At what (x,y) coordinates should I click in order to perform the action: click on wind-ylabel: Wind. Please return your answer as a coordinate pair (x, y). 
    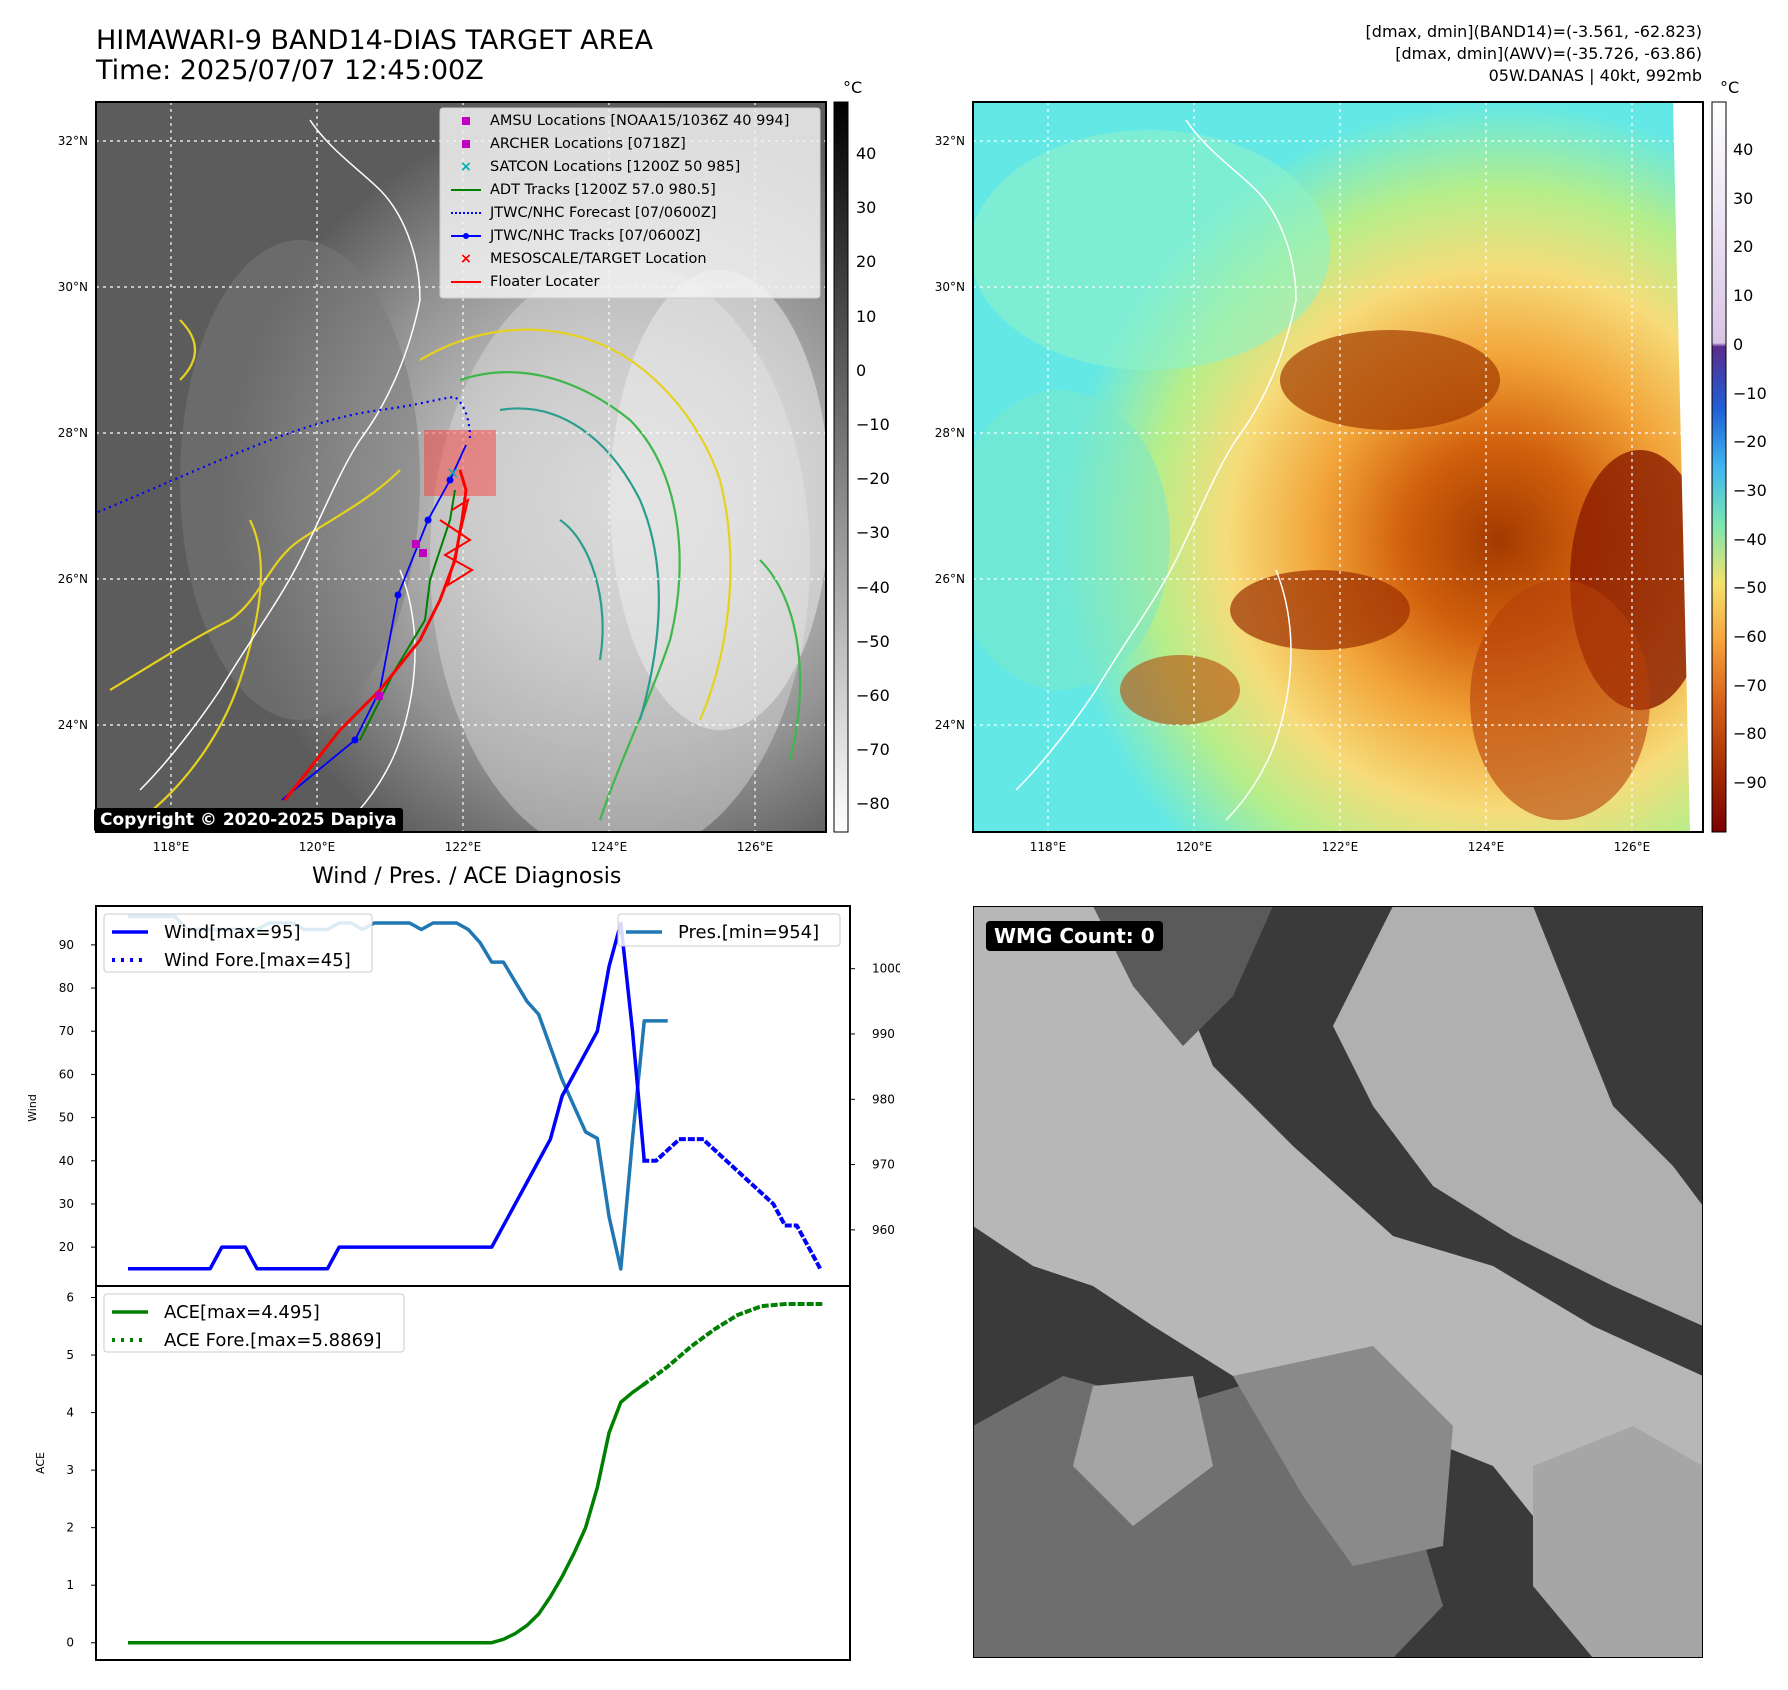
    Looking at the image, I should click on (32, 1108).